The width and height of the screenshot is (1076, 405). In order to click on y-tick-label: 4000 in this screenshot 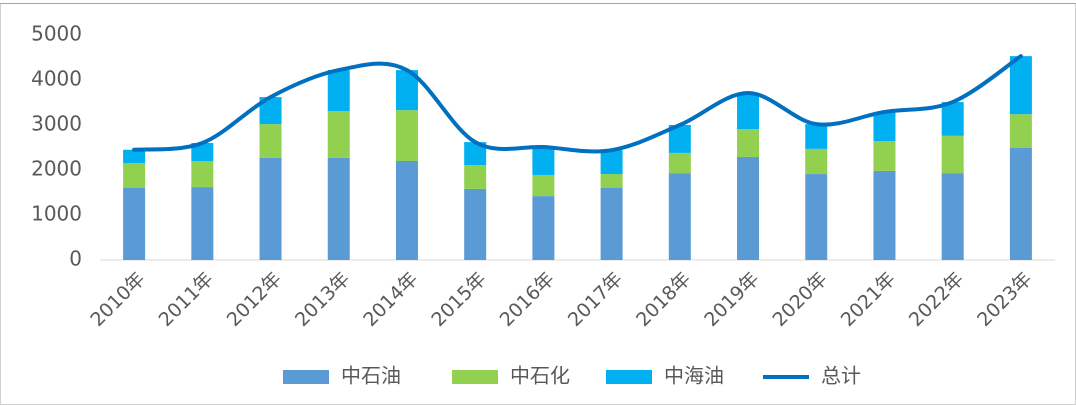, I will do `click(56, 79)`.